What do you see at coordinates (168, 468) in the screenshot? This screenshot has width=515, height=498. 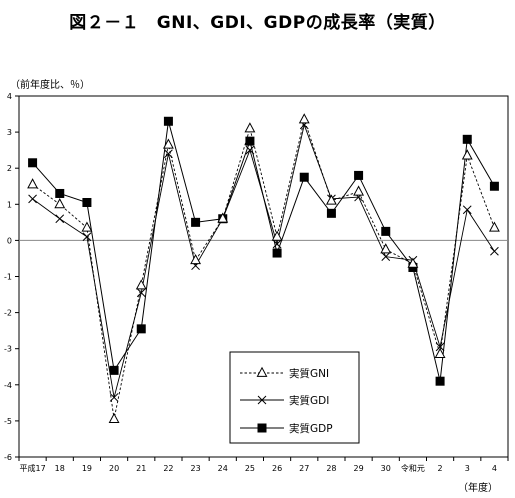 I see `x-tick-label: 22` at bounding box center [168, 468].